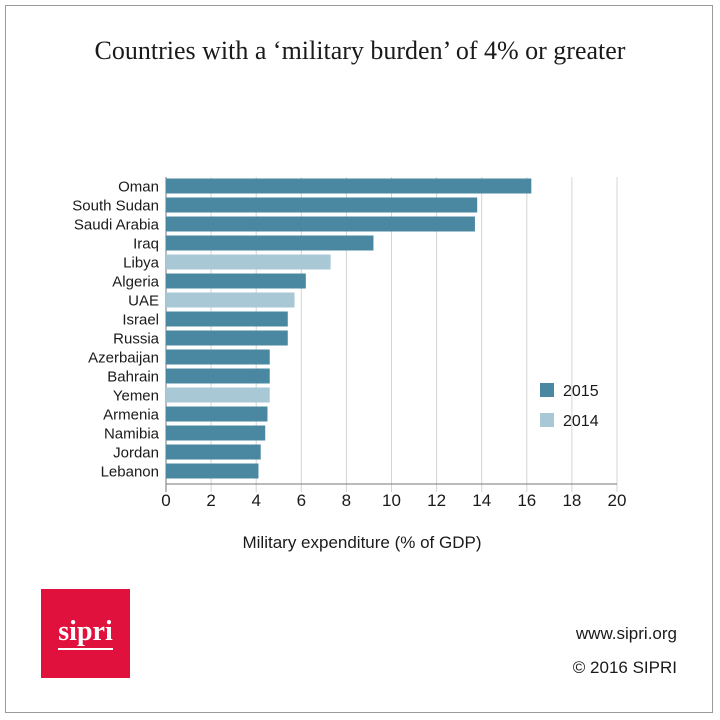 This screenshot has width=720, height=720. I want to click on category-label: Oman, so click(138, 187).